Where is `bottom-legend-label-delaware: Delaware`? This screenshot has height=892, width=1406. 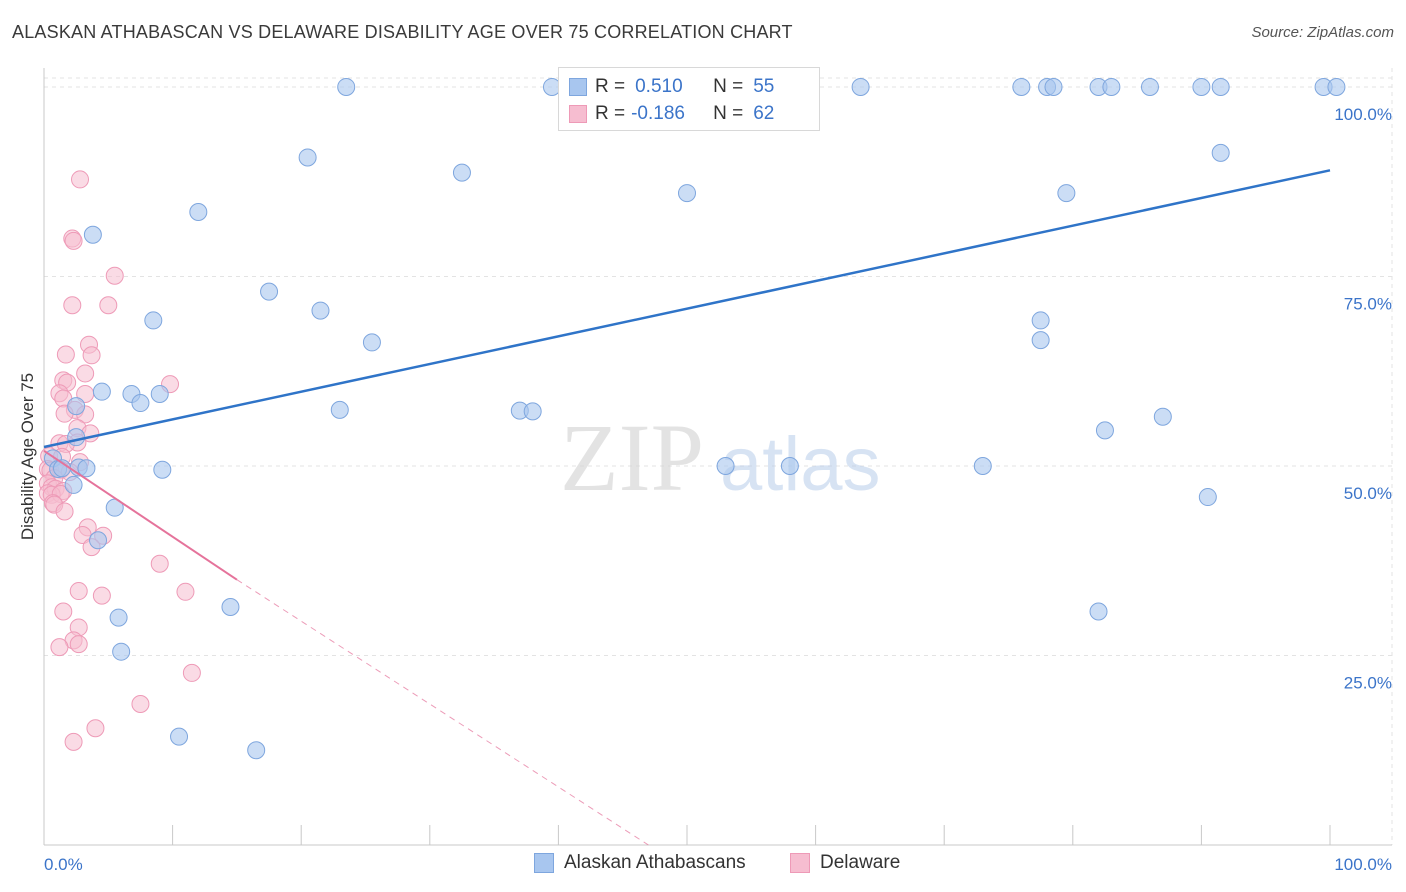
bottom-legend-label-delaware: Delaware is located at coordinates (860, 862).